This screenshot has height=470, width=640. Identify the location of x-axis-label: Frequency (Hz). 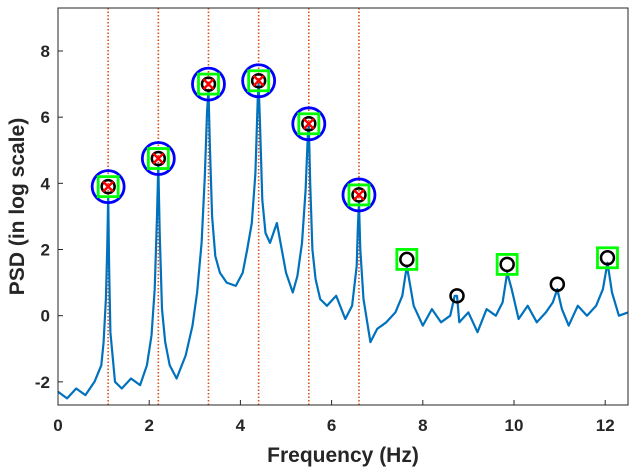
(343, 455).